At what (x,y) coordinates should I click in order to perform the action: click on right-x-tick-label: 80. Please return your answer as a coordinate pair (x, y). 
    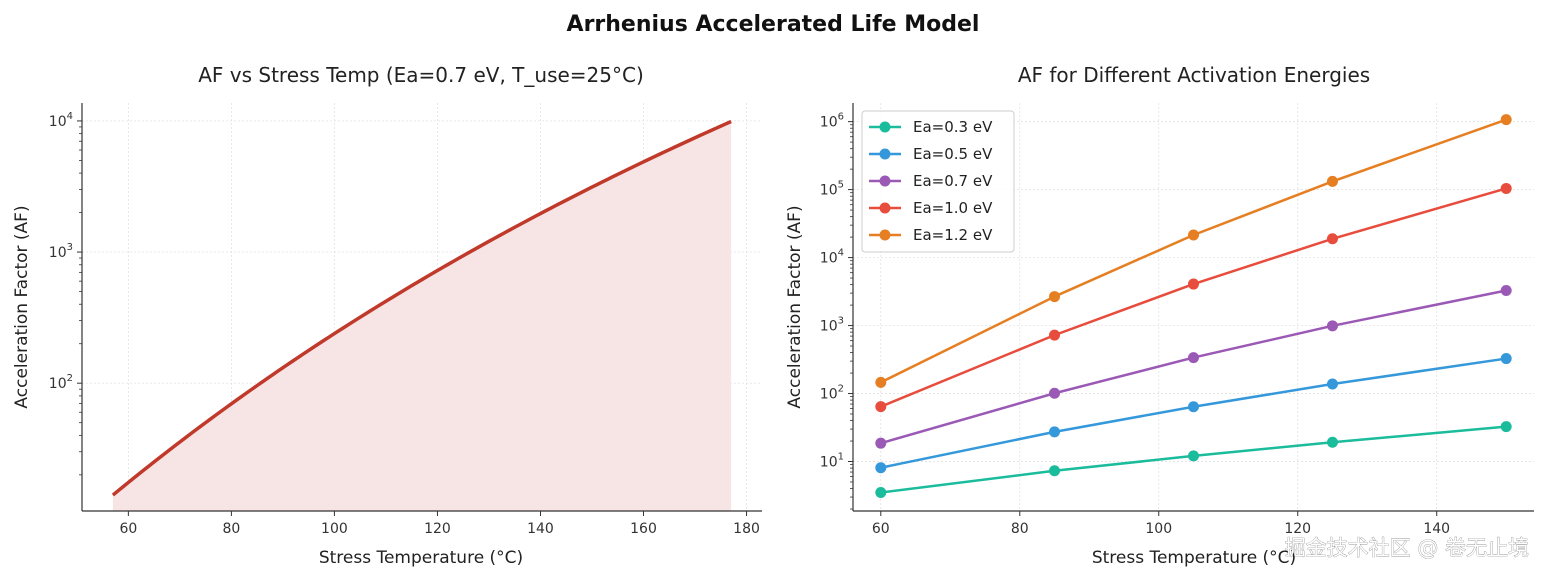
    Looking at the image, I should click on (1020, 529).